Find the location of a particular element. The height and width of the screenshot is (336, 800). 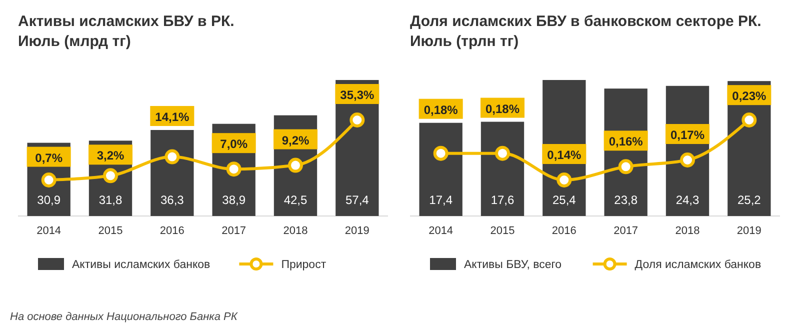

chart-title: Активы исламских БВУ в РК. is located at coordinates (126, 21).